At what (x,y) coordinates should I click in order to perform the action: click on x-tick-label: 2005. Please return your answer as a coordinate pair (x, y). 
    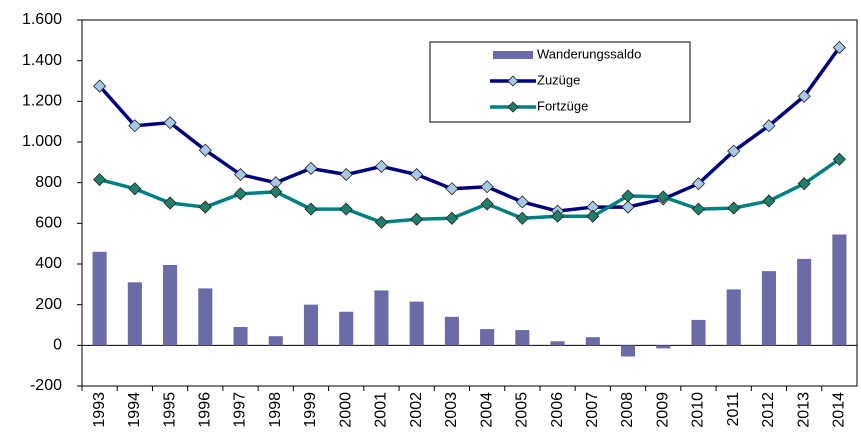
    Looking at the image, I should click on (522, 410).